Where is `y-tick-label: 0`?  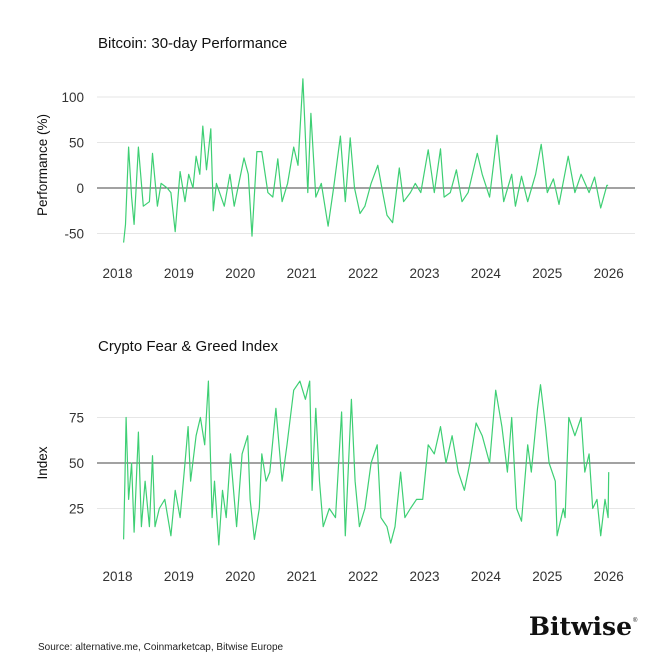 y-tick-label: 0 is located at coordinates (80, 188).